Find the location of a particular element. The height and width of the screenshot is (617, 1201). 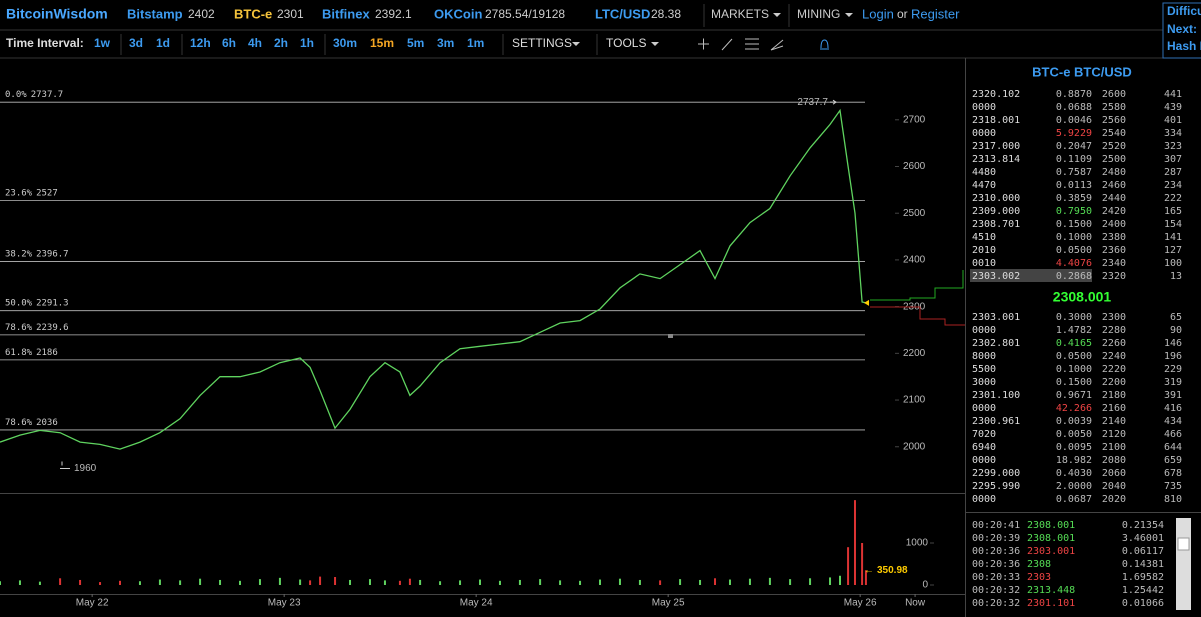

menu: MARKETS is located at coordinates (740, 14).